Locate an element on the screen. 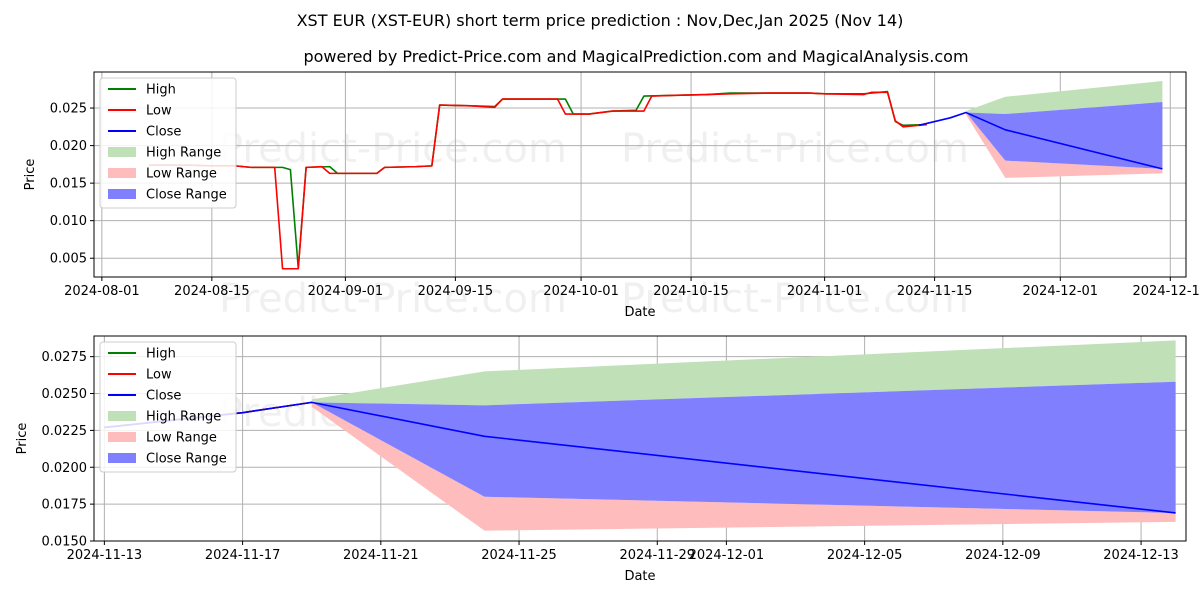 The image size is (1200, 600). y-tick-label: 0.0250 is located at coordinates (65, 394).